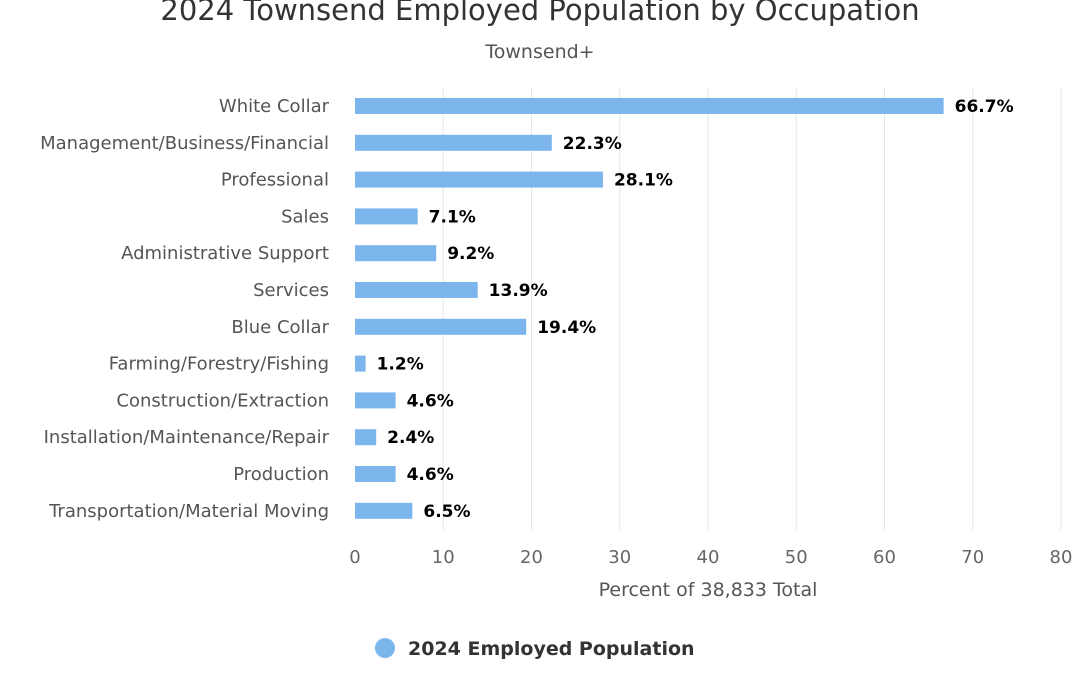  What do you see at coordinates (884, 557) in the screenshot?
I see `x-tick-label: 60` at bounding box center [884, 557].